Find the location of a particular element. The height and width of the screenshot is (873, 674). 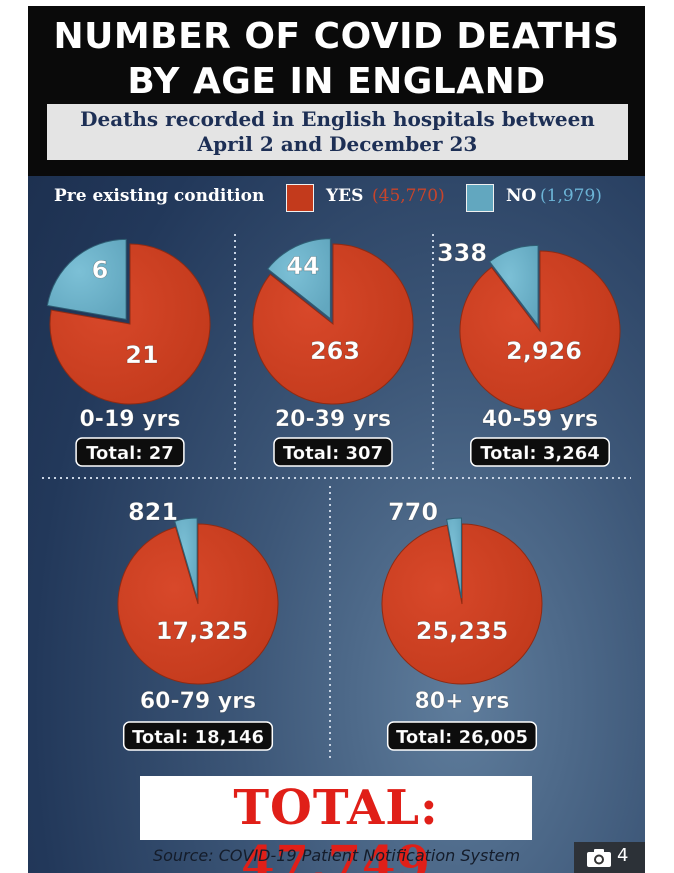

pie-total-label: Total: 26,005 is located at coordinates (462, 737).